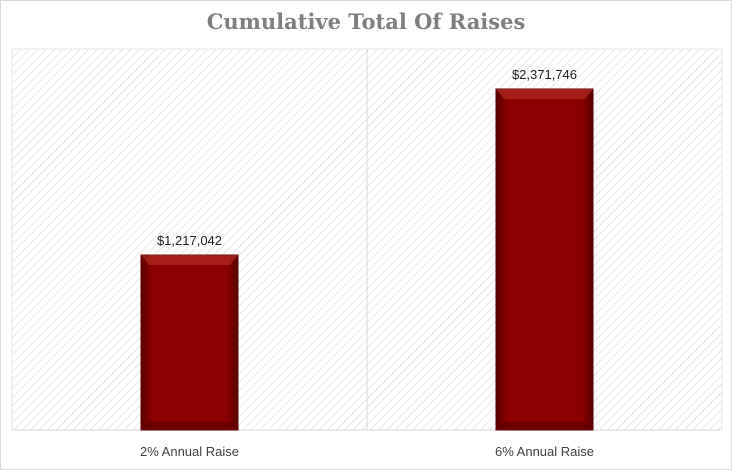 Image resolution: width=732 pixels, height=470 pixels. What do you see at coordinates (544, 451) in the screenshot?
I see `category-label-2: 6% Annual Raise` at bounding box center [544, 451].